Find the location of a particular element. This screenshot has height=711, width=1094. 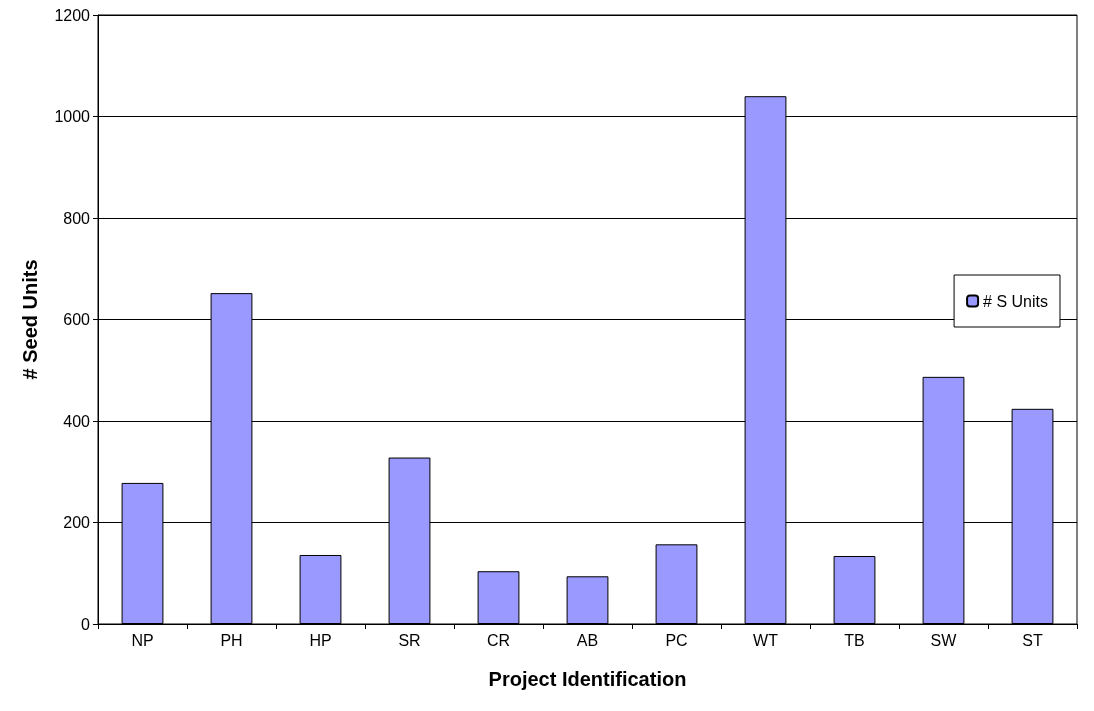

x-tick-label: AB is located at coordinates (587, 640).